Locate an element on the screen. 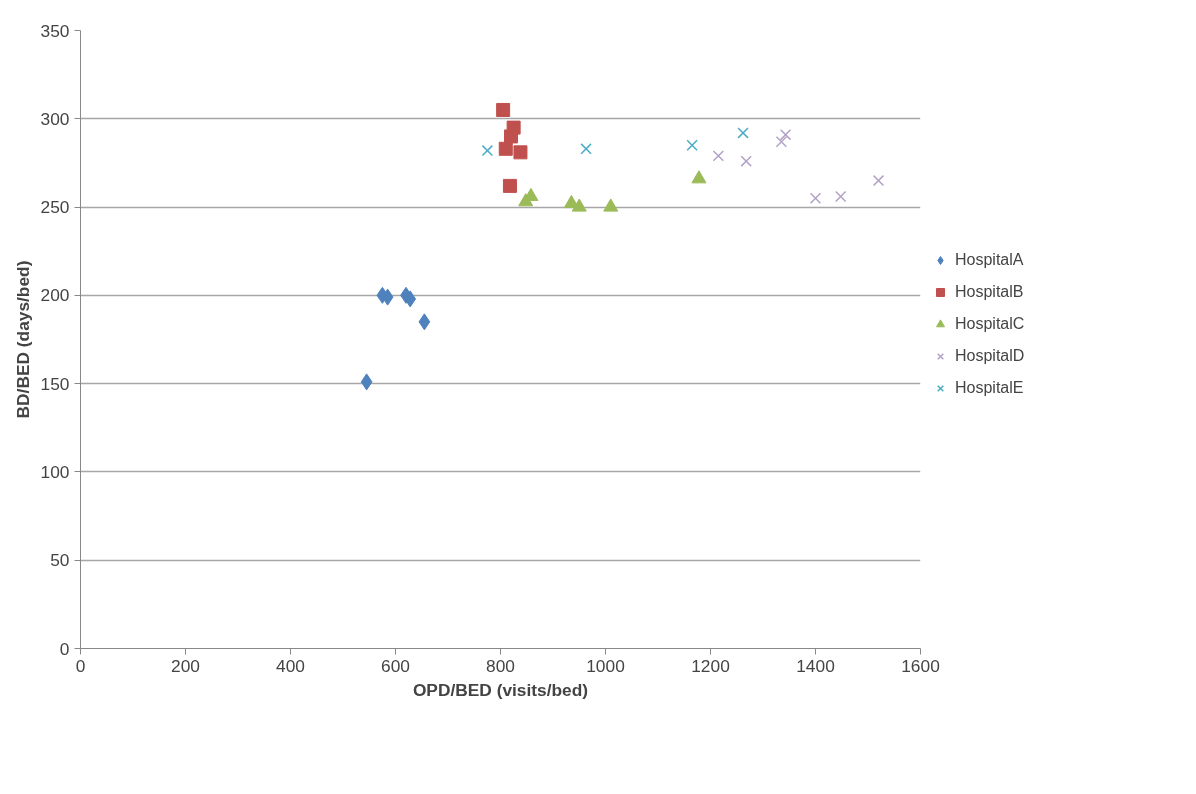 This screenshot has width=1196, height=794. y-tick-label: 100 is located at coordinates (55, 471).